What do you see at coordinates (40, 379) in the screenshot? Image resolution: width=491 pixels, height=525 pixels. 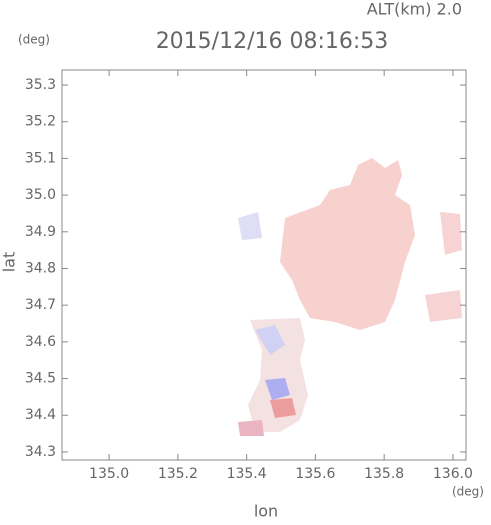 I see `y-tick-label: 34.5` at bounding box center [40, 379].